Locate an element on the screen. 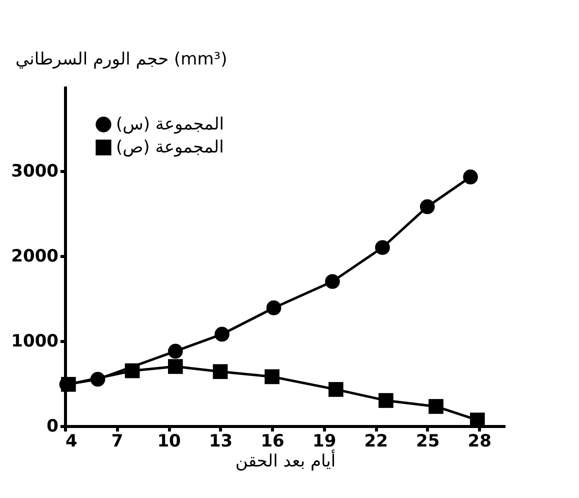 The image size is (579, 498). x-tick-label: 25 is located at coordinates (428, 442).